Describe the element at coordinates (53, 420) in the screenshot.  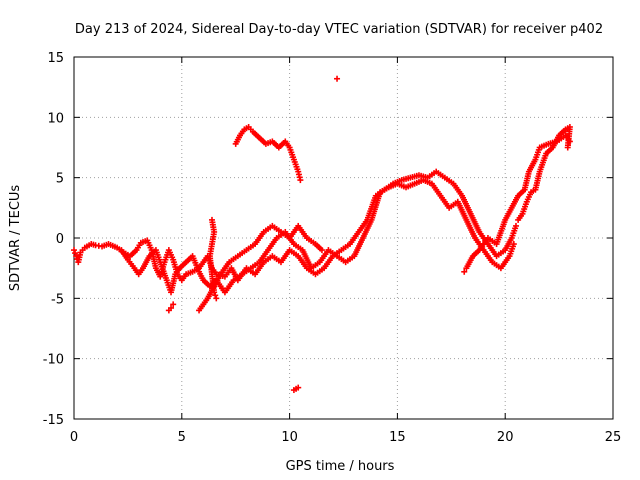
I see `y-tick-label: -15` at that location.